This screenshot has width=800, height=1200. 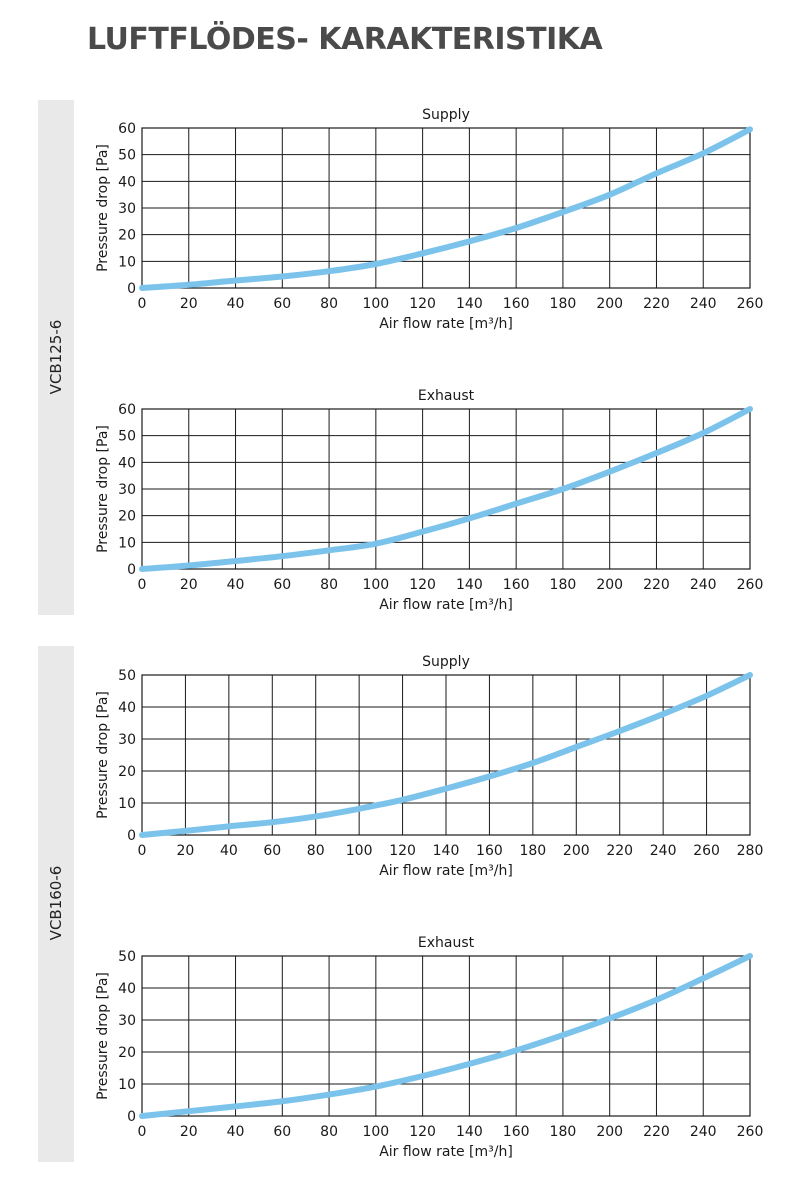 What do you see at coordinates (127, 410) in the screenshot?
I see `y-tick-label-60: 60` at bounding box center [127, 410].